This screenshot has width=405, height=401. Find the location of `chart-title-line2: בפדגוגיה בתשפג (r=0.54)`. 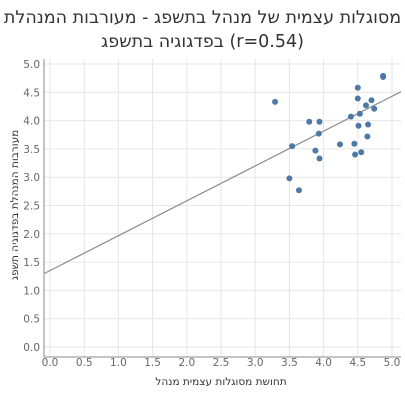

chart-title-line2: בפדגוגיה בתשפג (r=0.54) is located at coordinates (202, 42).